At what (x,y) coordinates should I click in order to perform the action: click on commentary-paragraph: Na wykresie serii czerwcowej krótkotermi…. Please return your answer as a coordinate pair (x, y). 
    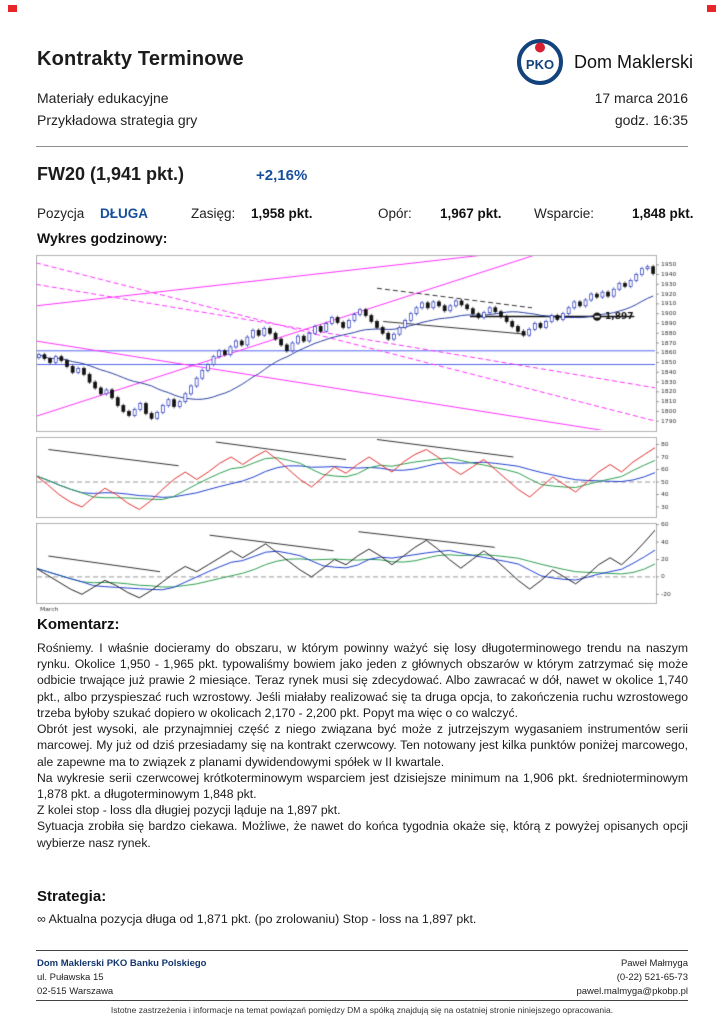
    Looking at the image, I should click on (362, 785).